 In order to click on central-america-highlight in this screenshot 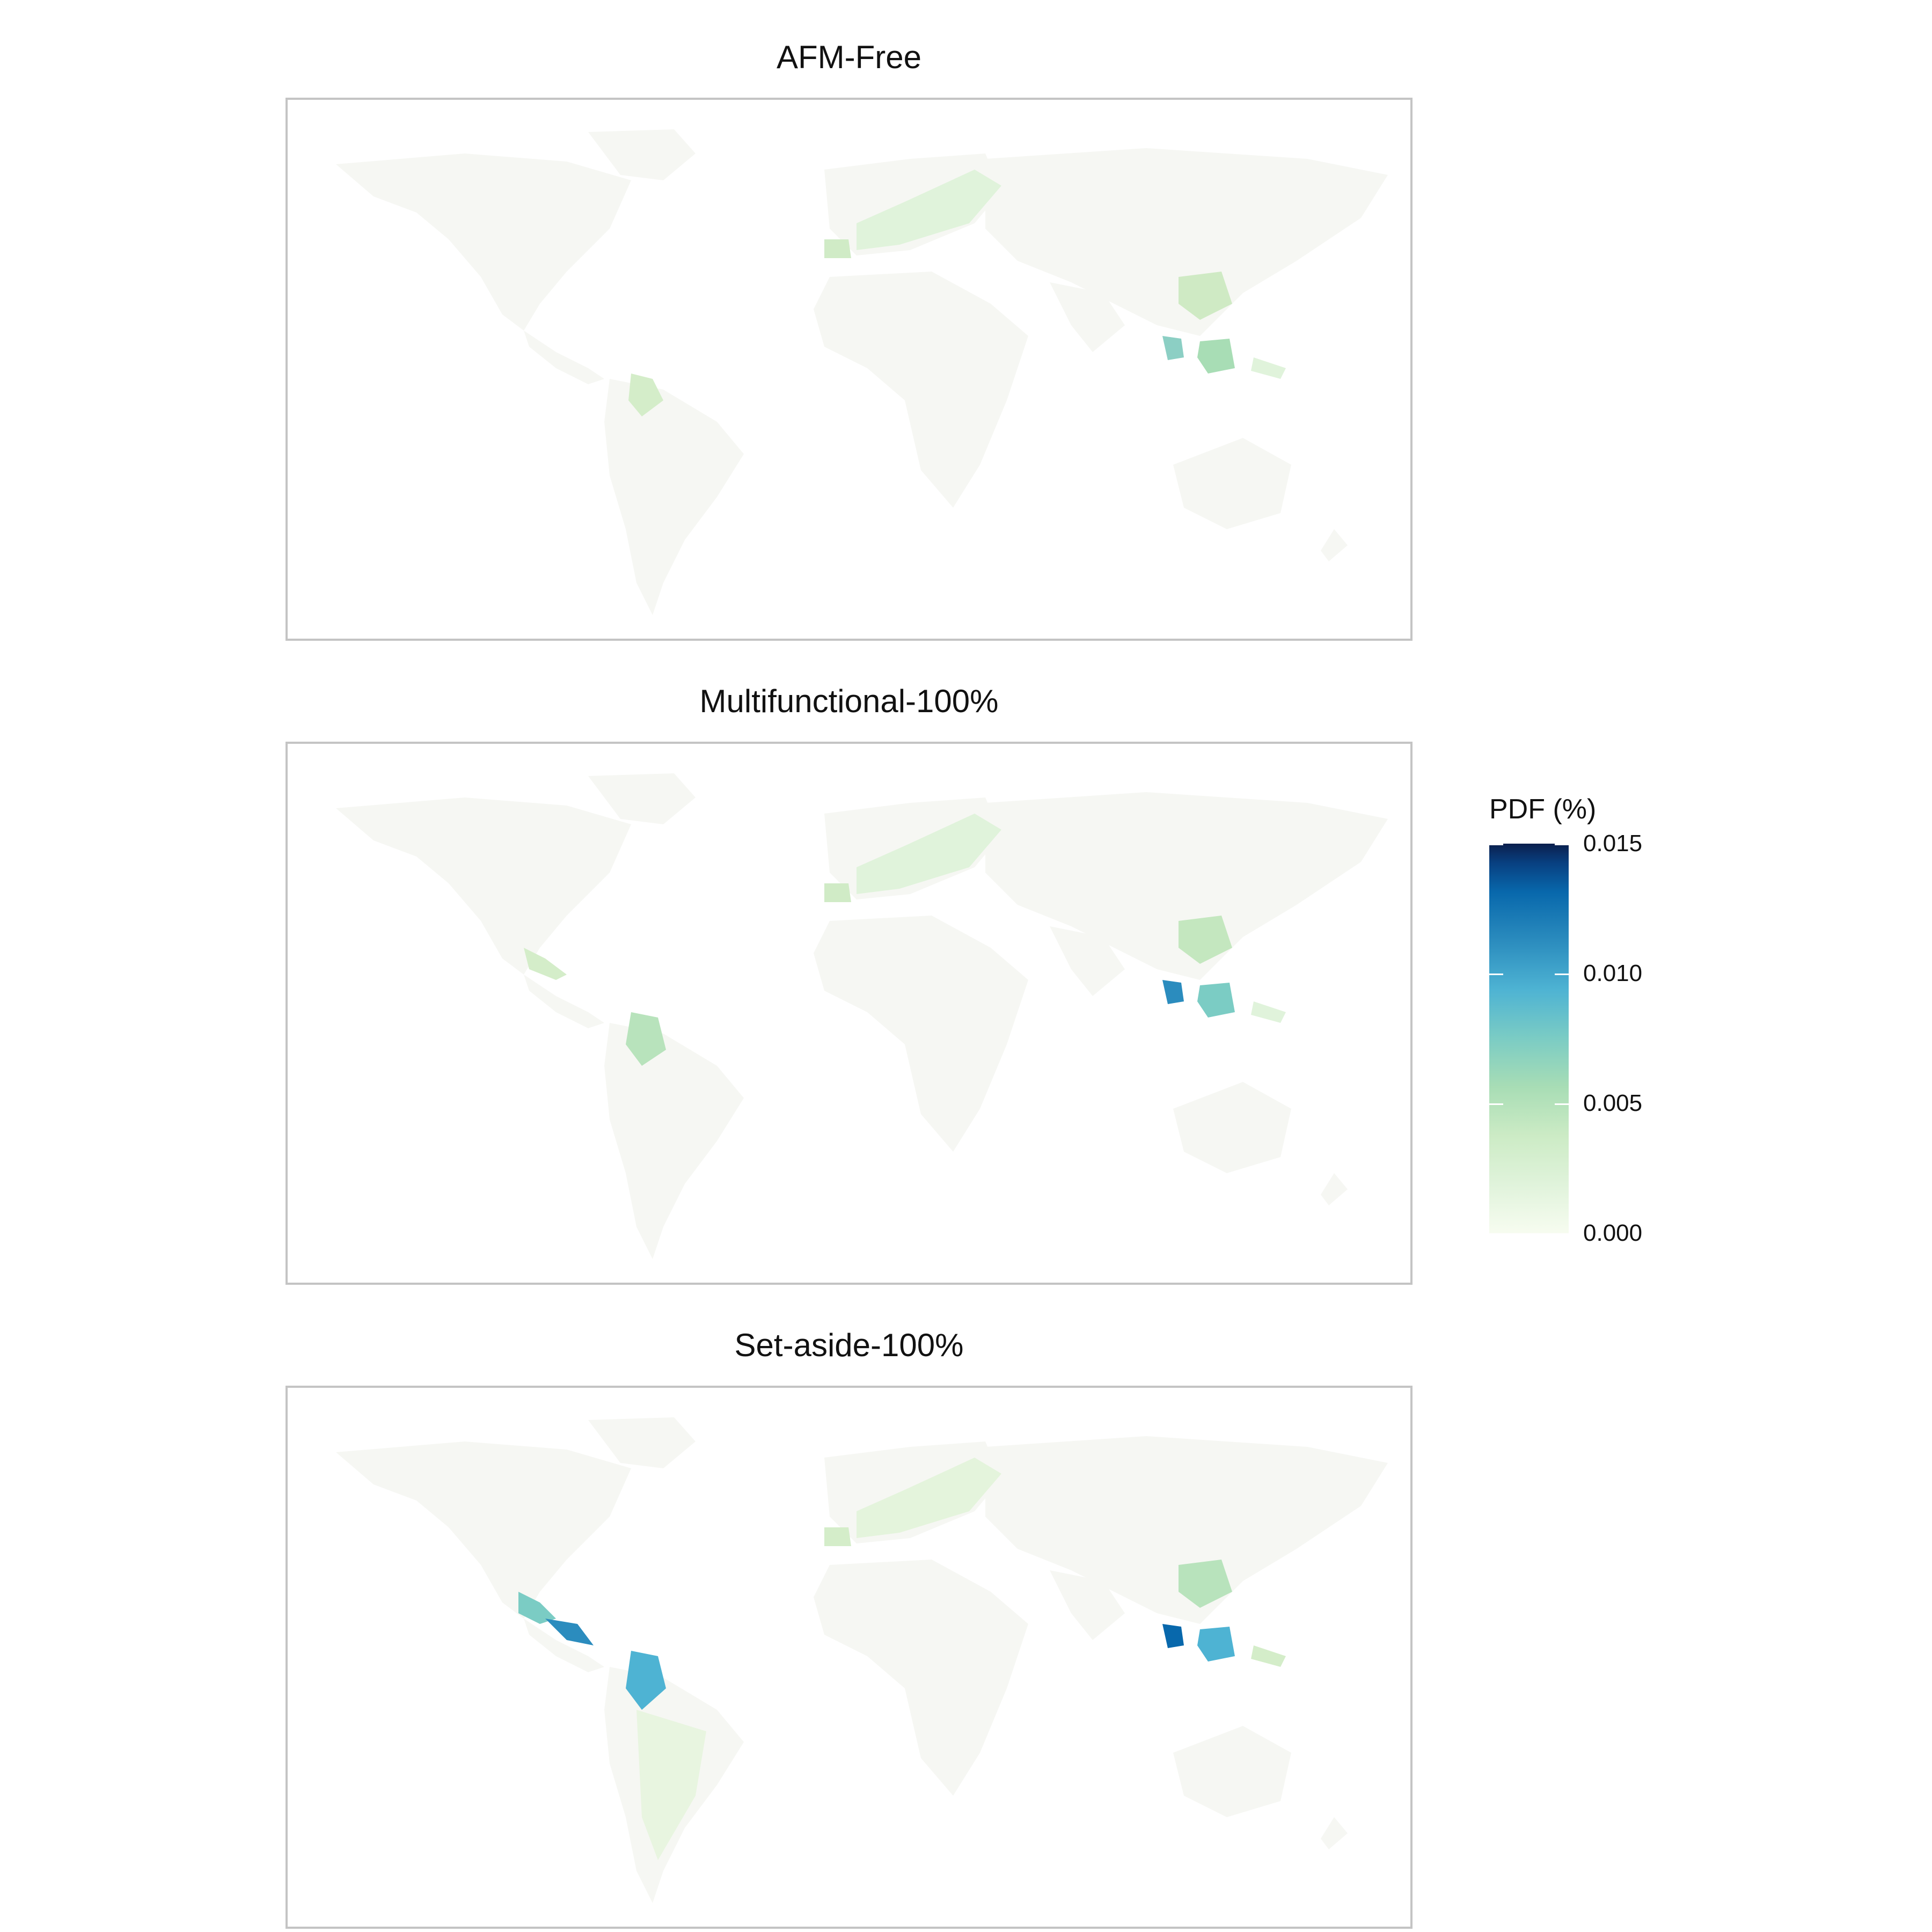, I will do `click(569, 1632)`.